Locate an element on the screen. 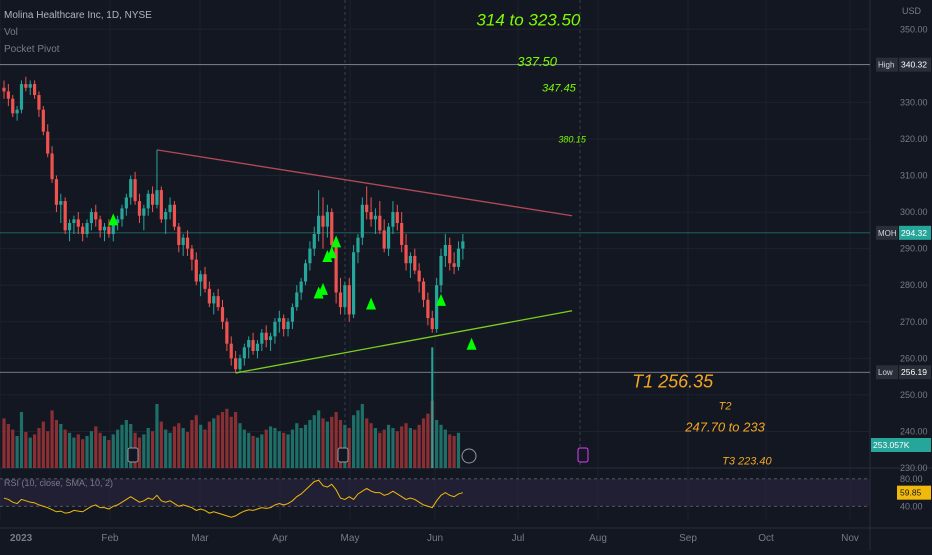  earnings-marker is located at coordinates (133, 455).